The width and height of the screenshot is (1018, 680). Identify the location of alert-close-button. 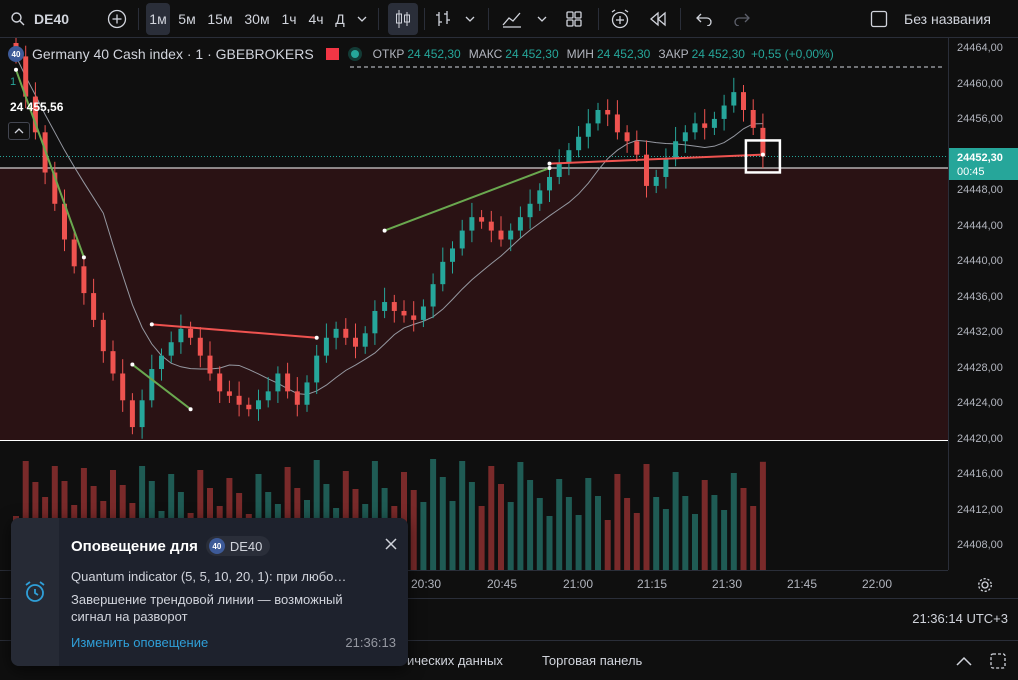
(391, 544).